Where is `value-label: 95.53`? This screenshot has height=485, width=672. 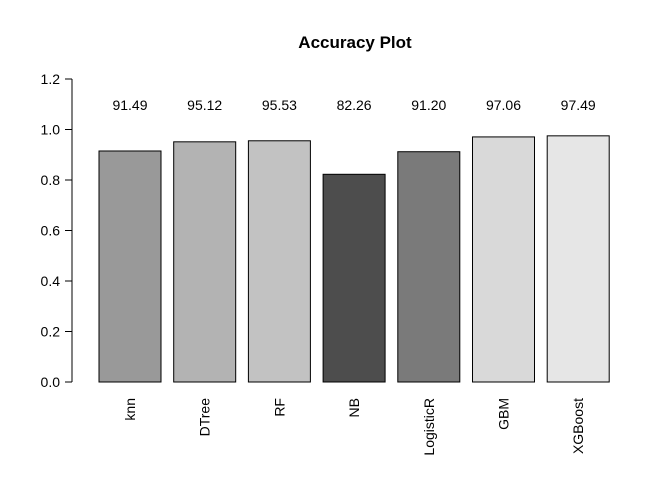
value-label: 95.53 is located at coordinates (279, 105).